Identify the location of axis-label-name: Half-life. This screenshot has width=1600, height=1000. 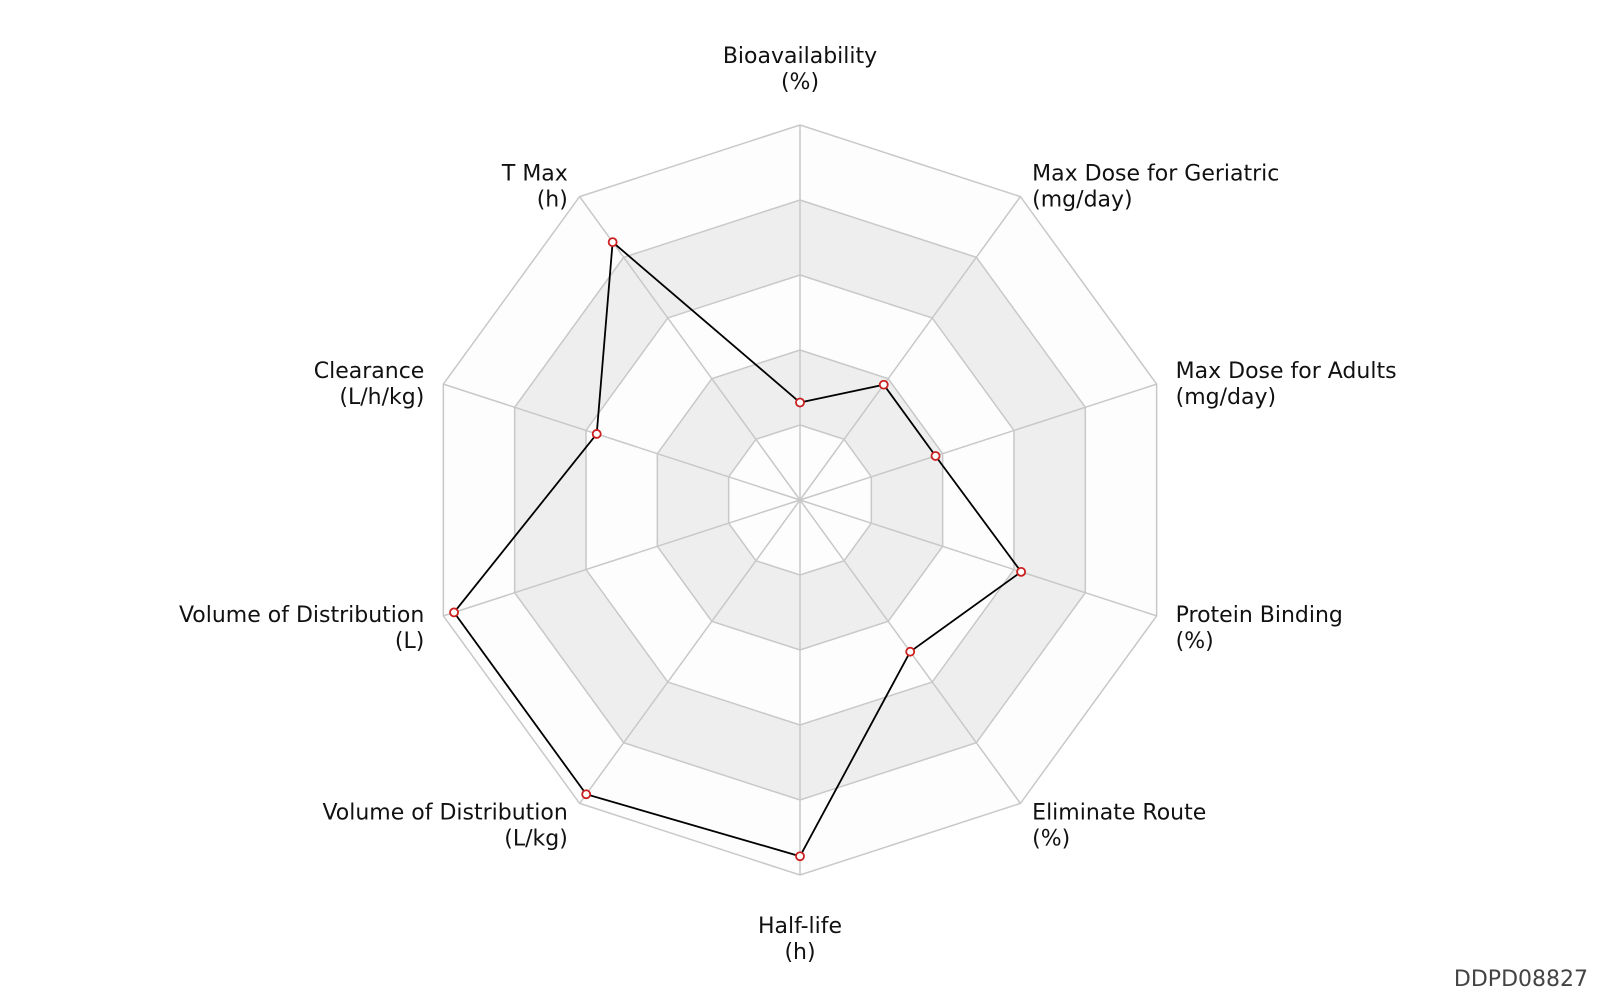
(800, 926).